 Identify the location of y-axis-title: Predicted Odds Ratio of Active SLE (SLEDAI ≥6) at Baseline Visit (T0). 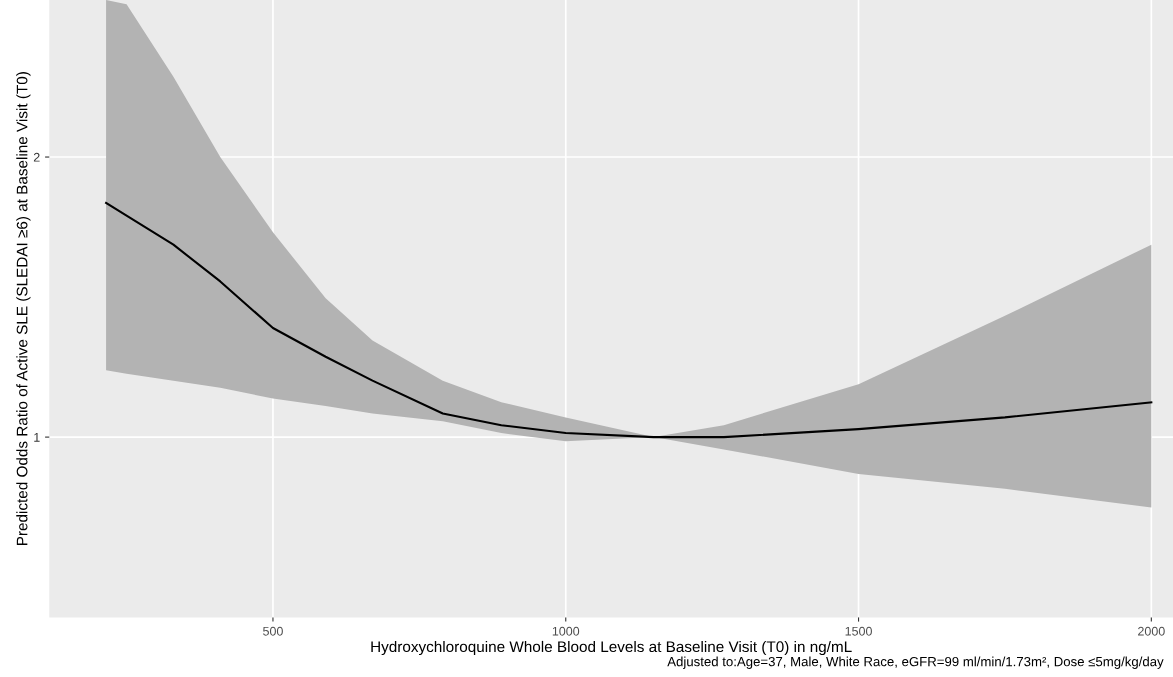
(23, 309).